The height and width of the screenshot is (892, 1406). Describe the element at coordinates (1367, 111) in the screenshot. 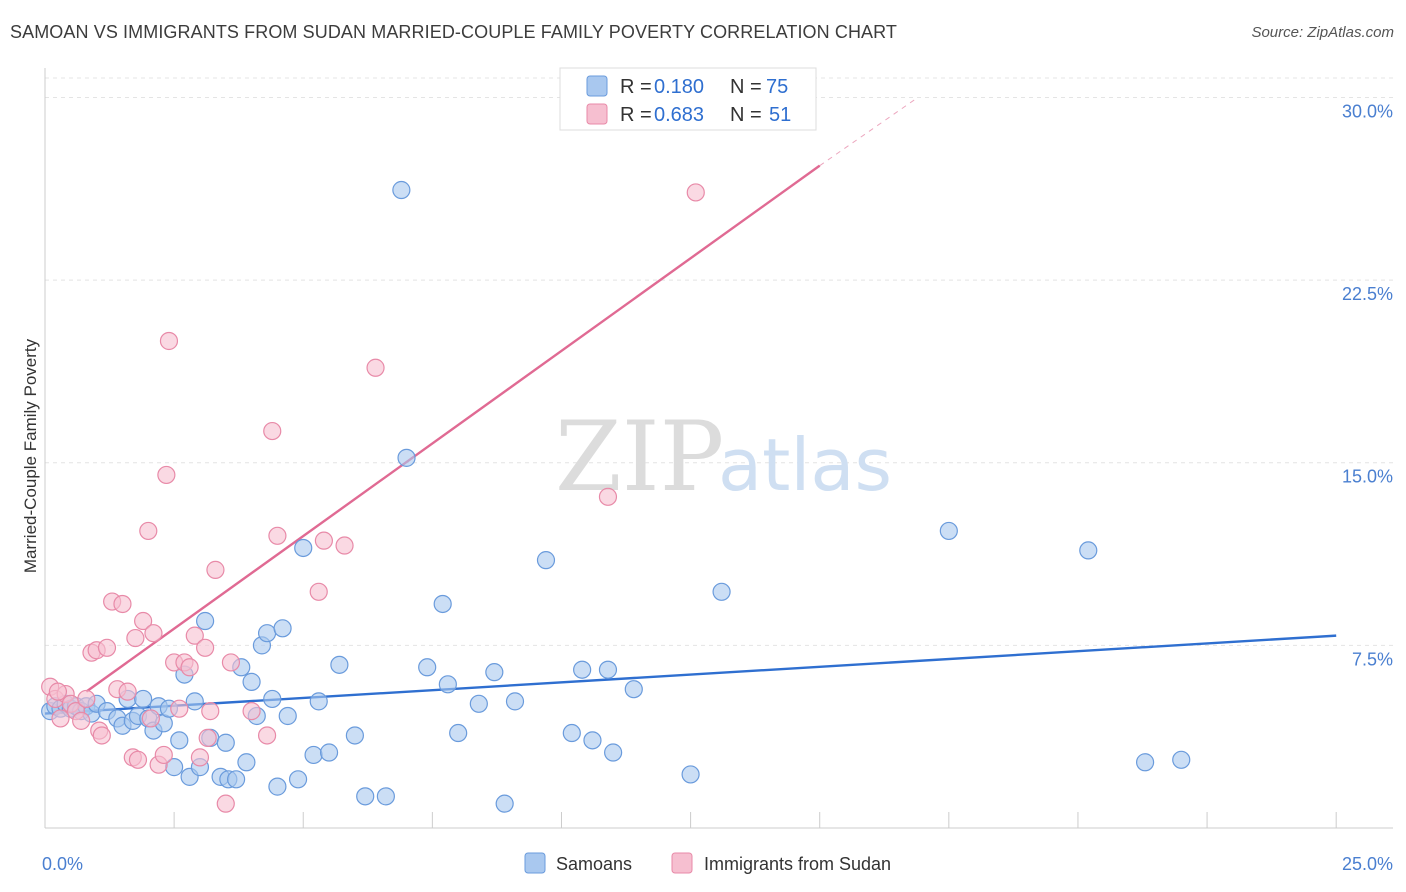

I see `y-tick-label-3: 30.0%` at that location.